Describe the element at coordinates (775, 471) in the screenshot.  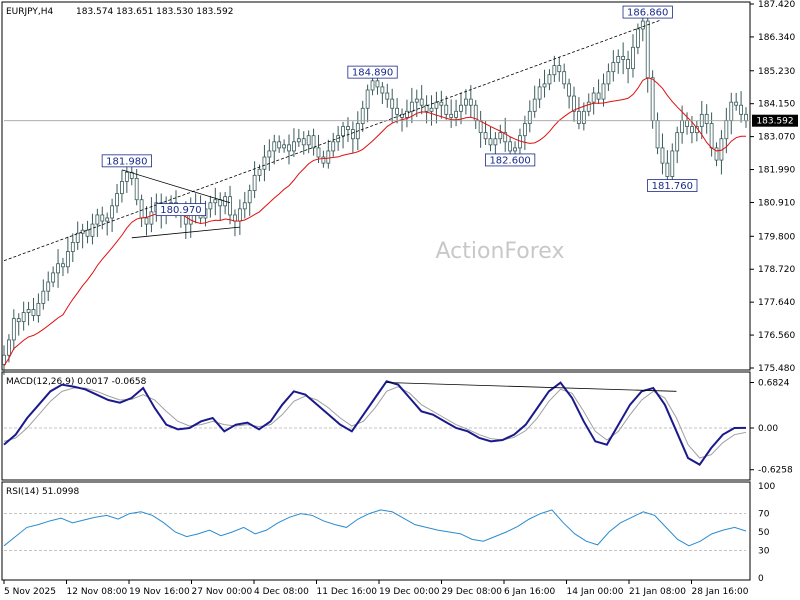
I see `macd-tick-label: -0.6258` at that location.